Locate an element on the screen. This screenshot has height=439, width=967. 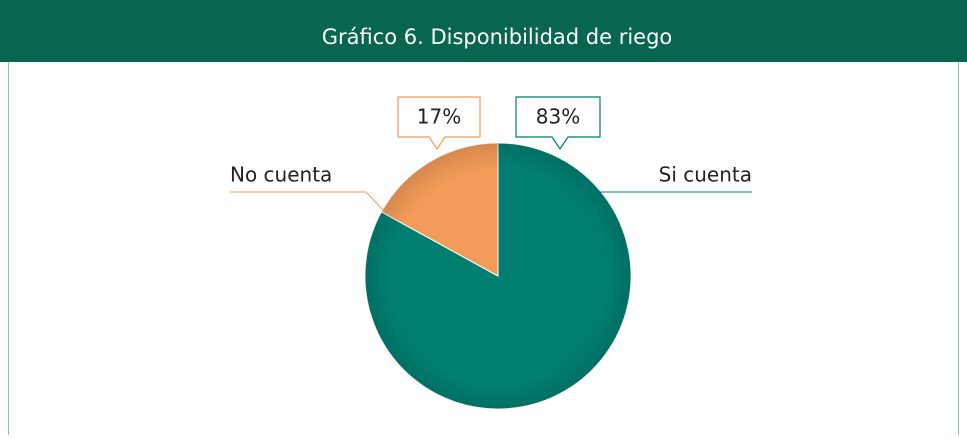
header-bar is located at coordinates (483, 31).